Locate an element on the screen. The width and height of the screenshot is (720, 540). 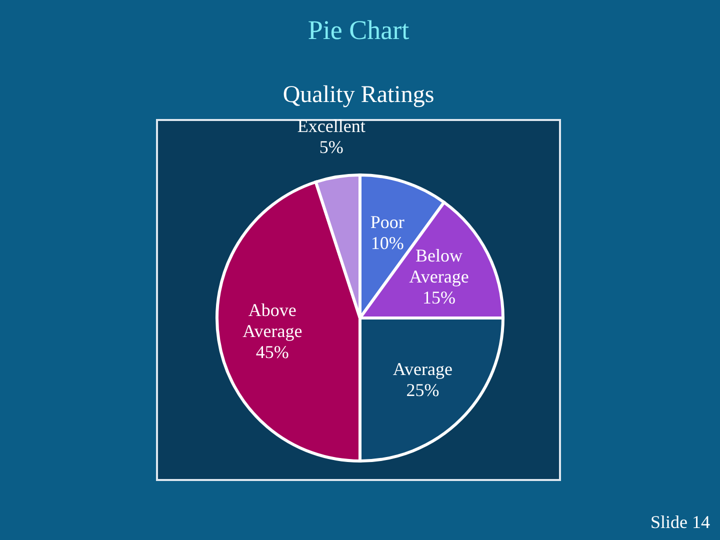
data-label: 25% is located at coordinates (423, 390).